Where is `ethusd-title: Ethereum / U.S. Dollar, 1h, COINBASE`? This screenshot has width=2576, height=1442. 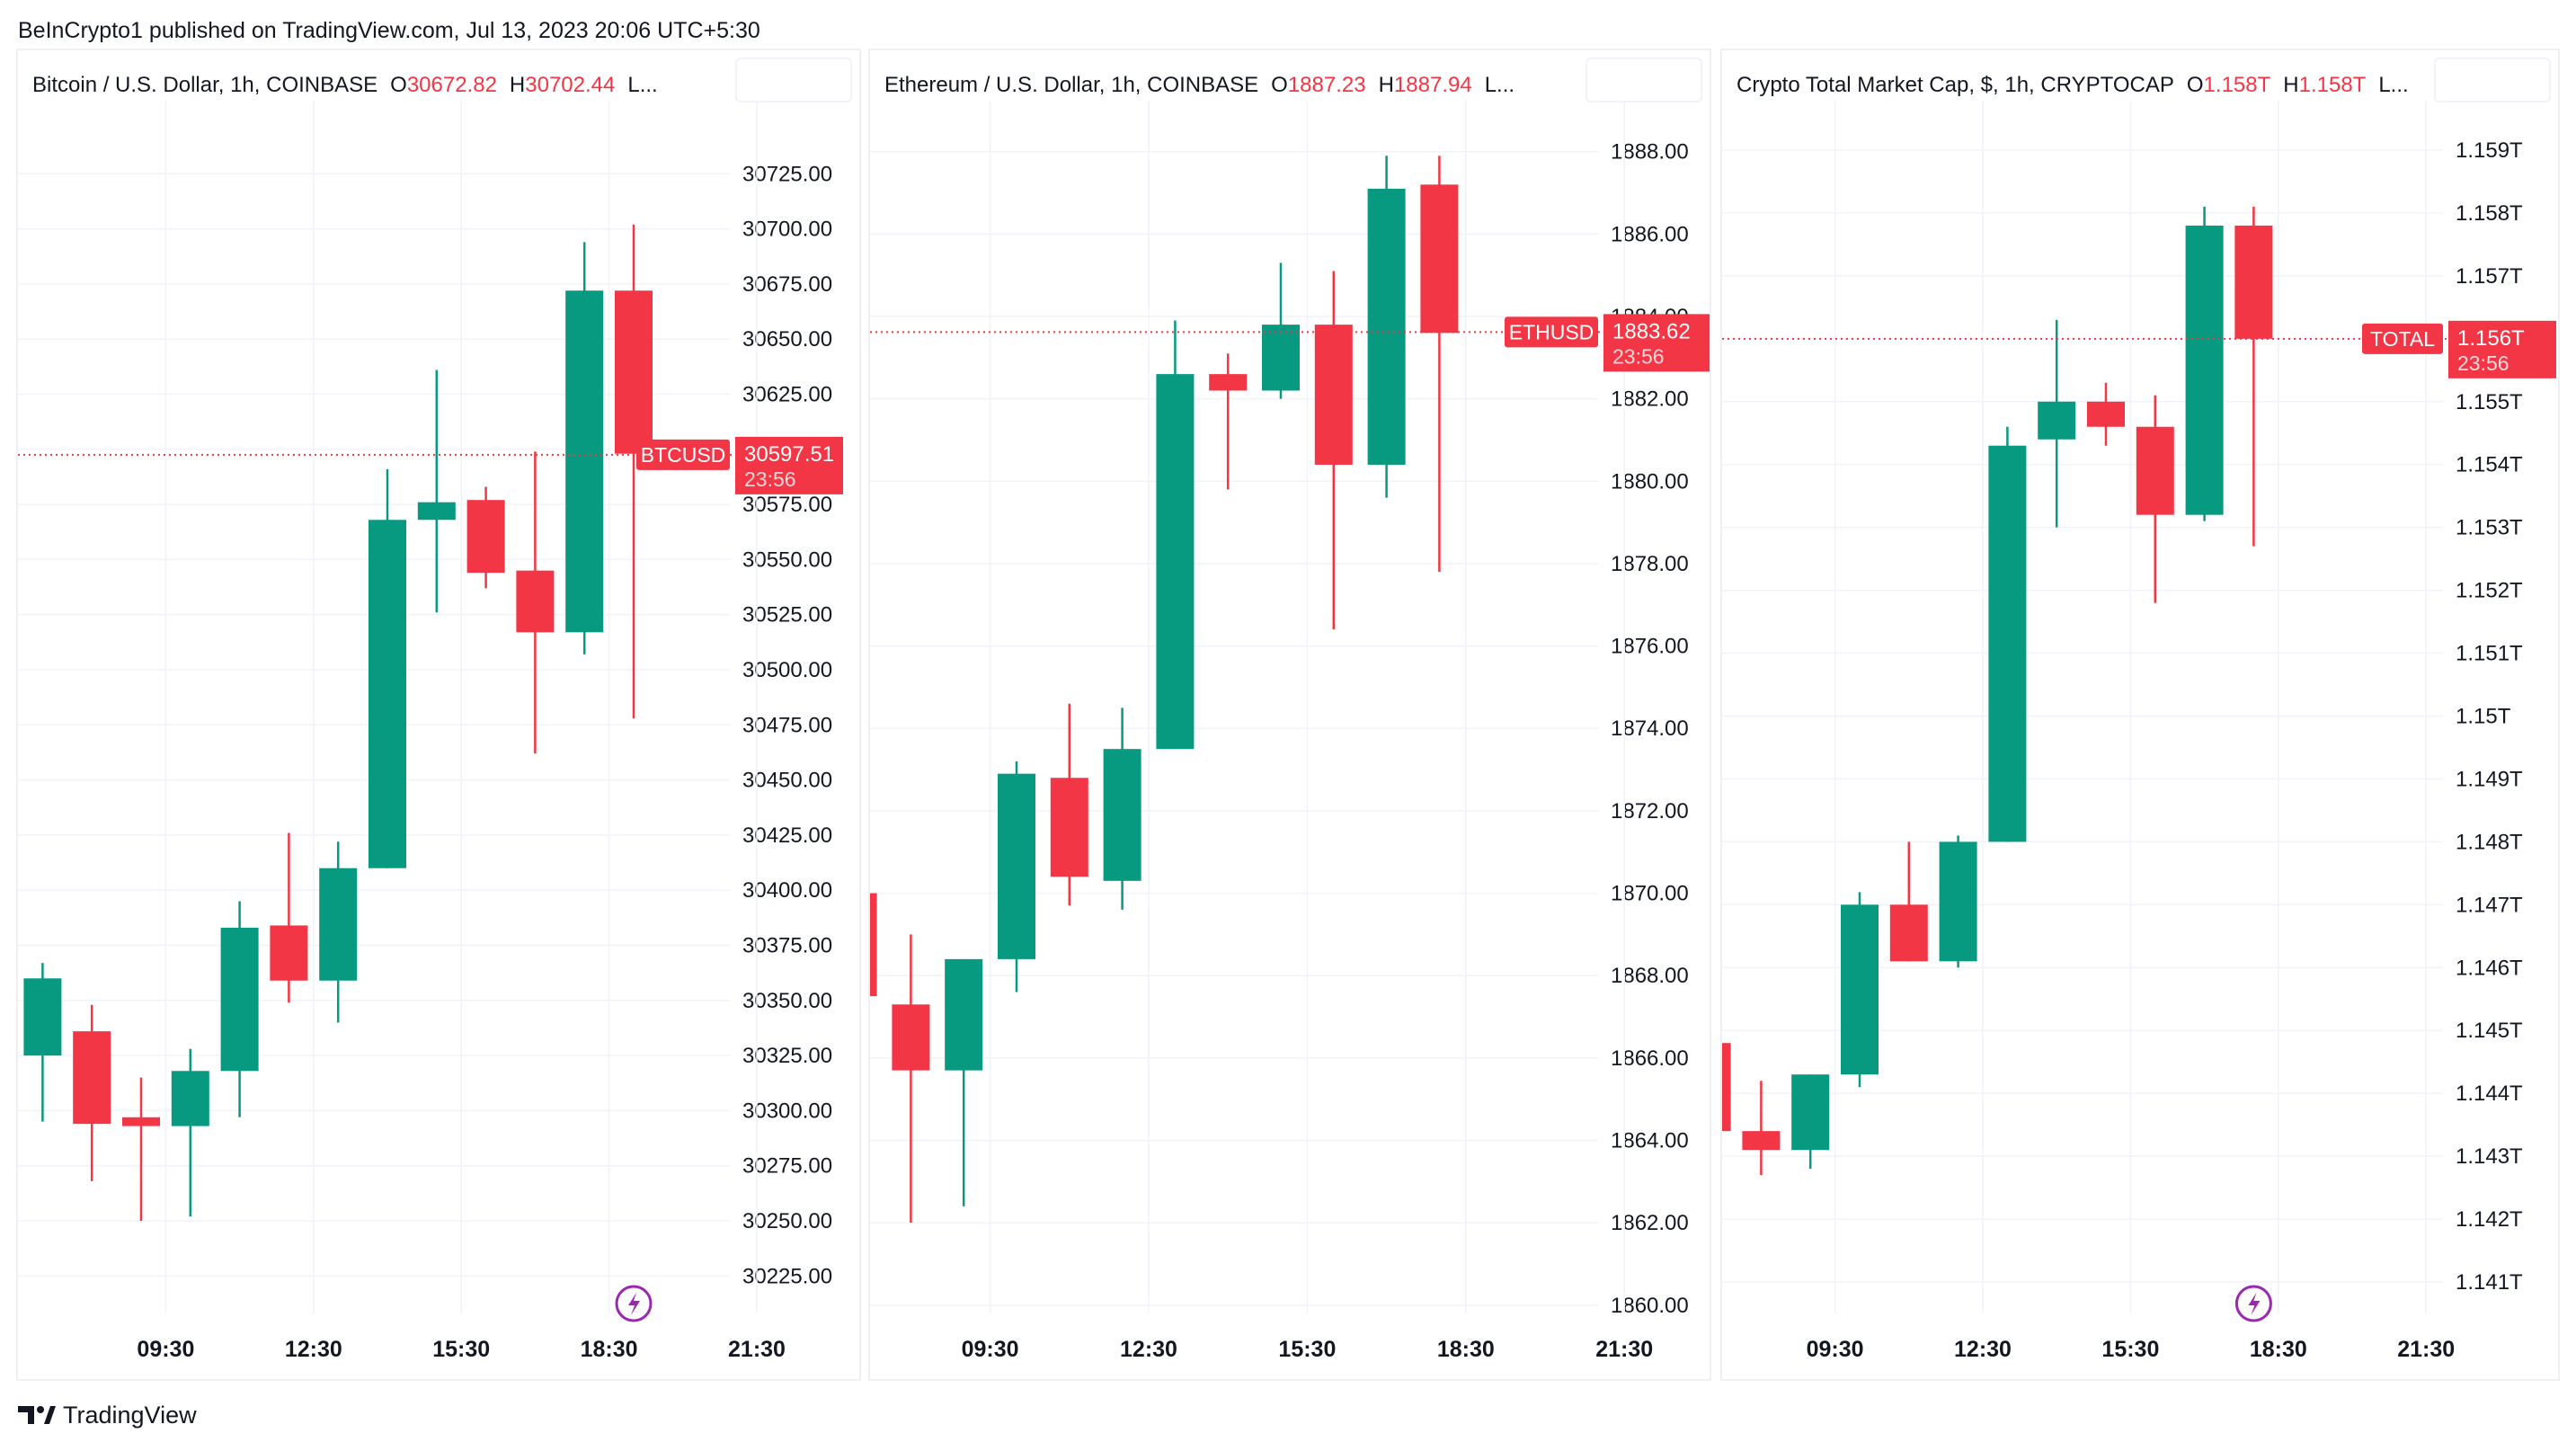
ethusd-title: Ethereum / U.S. Dollar, 1h, COINBASE is located at coordinates (1071, 85).